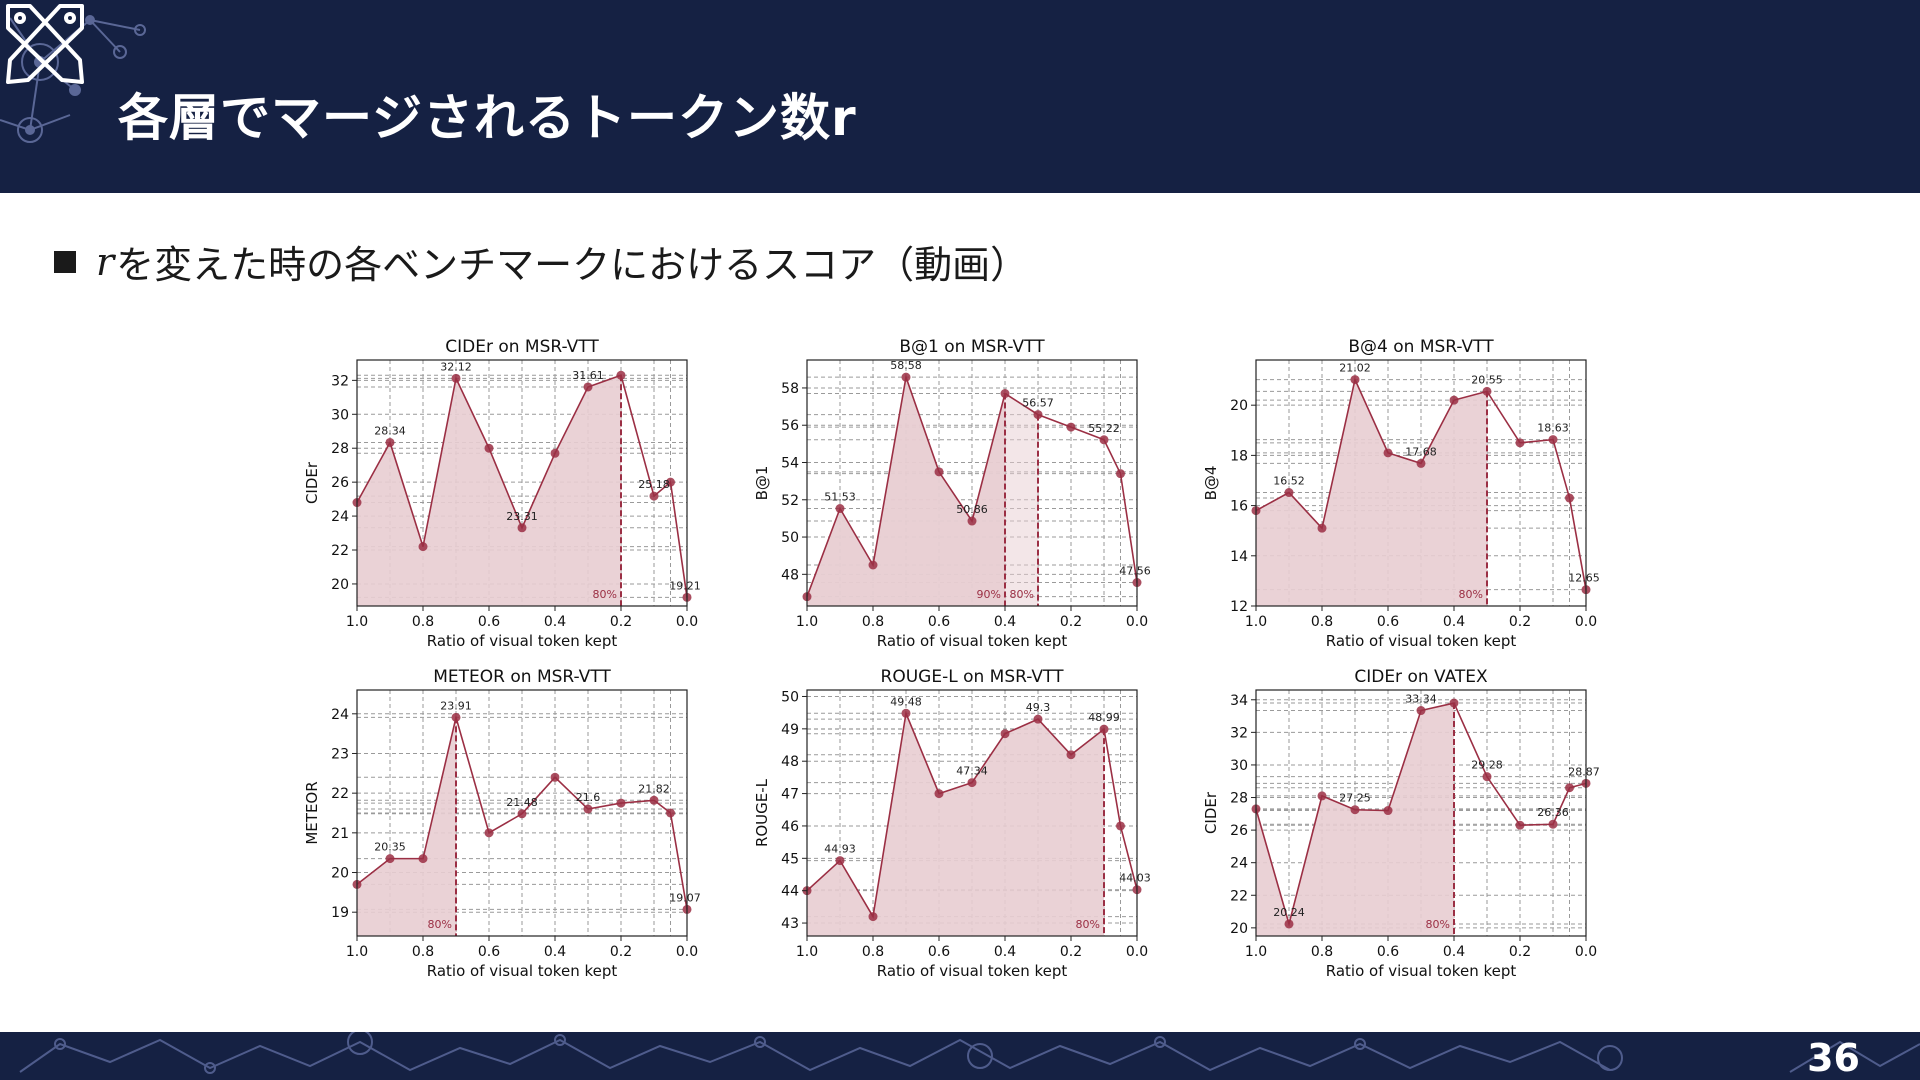 The width and height of the screenshot is (1920, 1080). Describe the element at coordinates (790, 464) in the screenshot. I see `y-tick-label: 54` at that location.